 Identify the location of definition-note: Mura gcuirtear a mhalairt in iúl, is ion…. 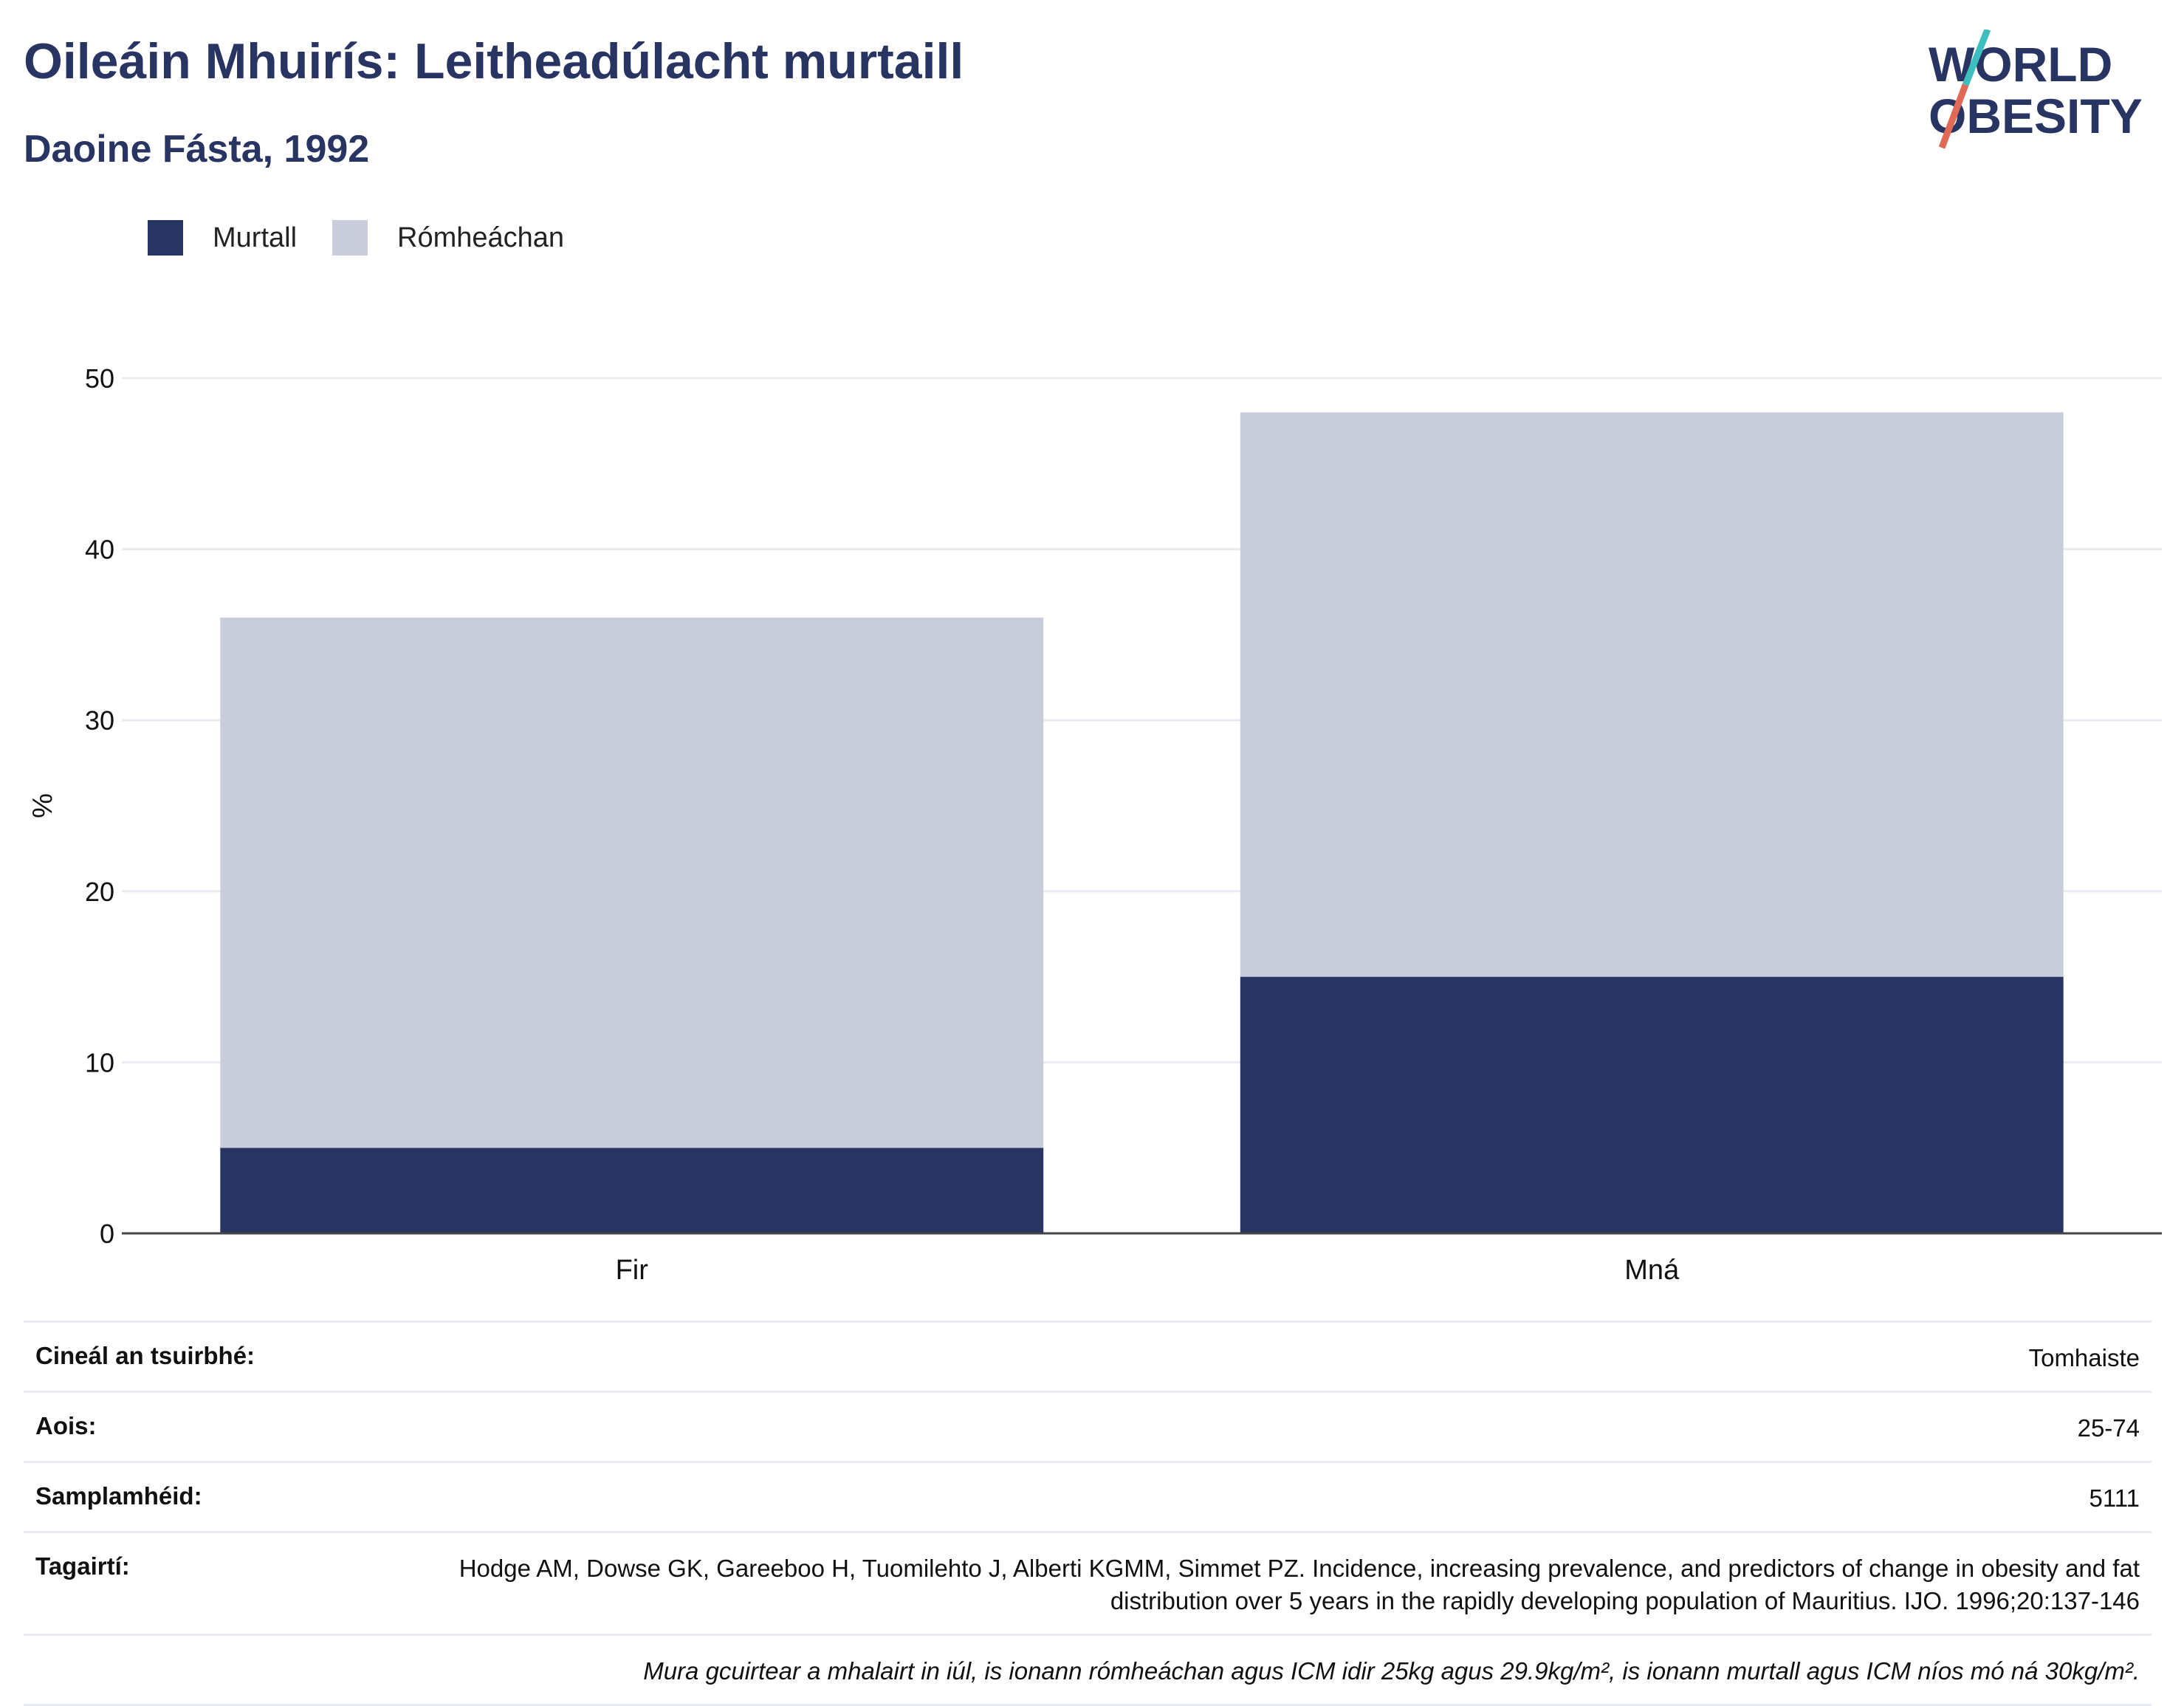
(1392, 1671).